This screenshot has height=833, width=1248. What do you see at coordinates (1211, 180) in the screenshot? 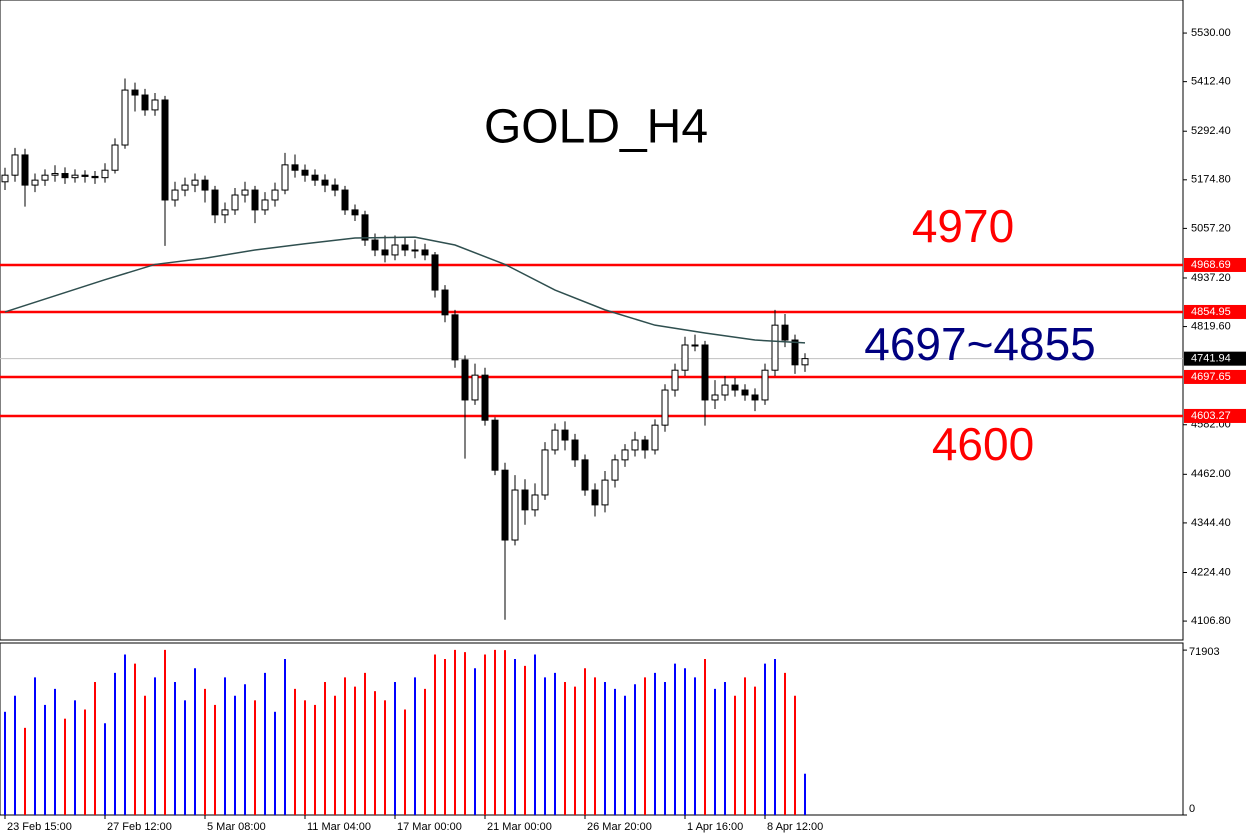
I see `y-tick-label: 5174.80` at bounding box center [1211, 180].